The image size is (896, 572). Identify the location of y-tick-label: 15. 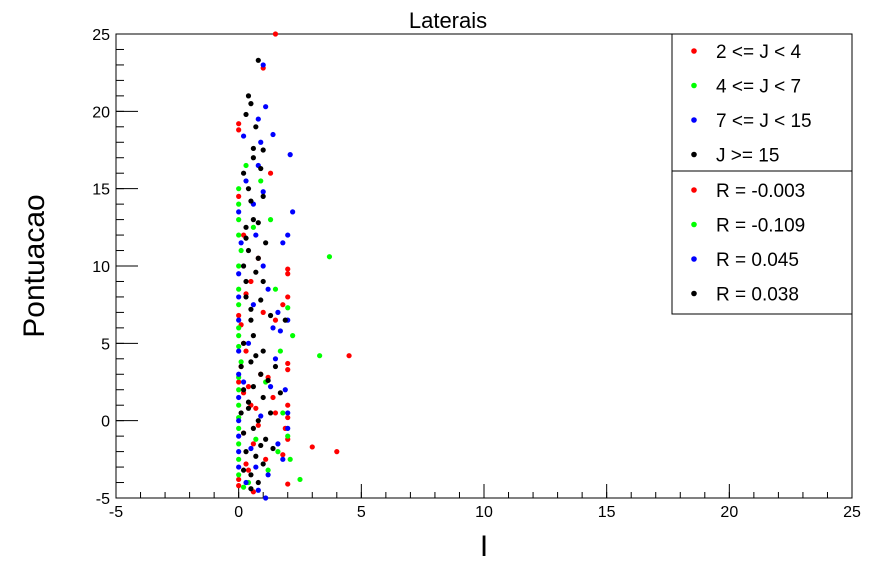
(101, 190).